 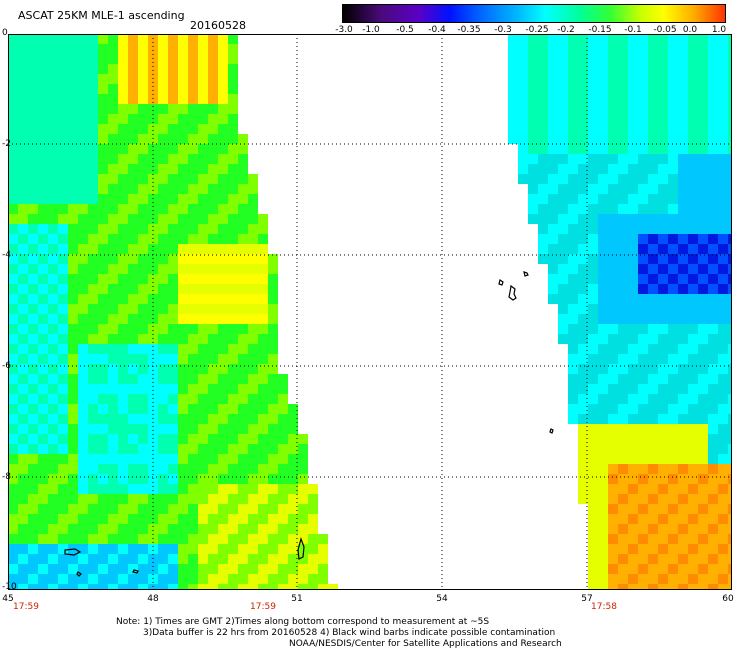 What do you see at coordinates (690, 30) in the screenshot?
I see `color-scale-tick-label: 0.0` at bounding box center [690, 30].